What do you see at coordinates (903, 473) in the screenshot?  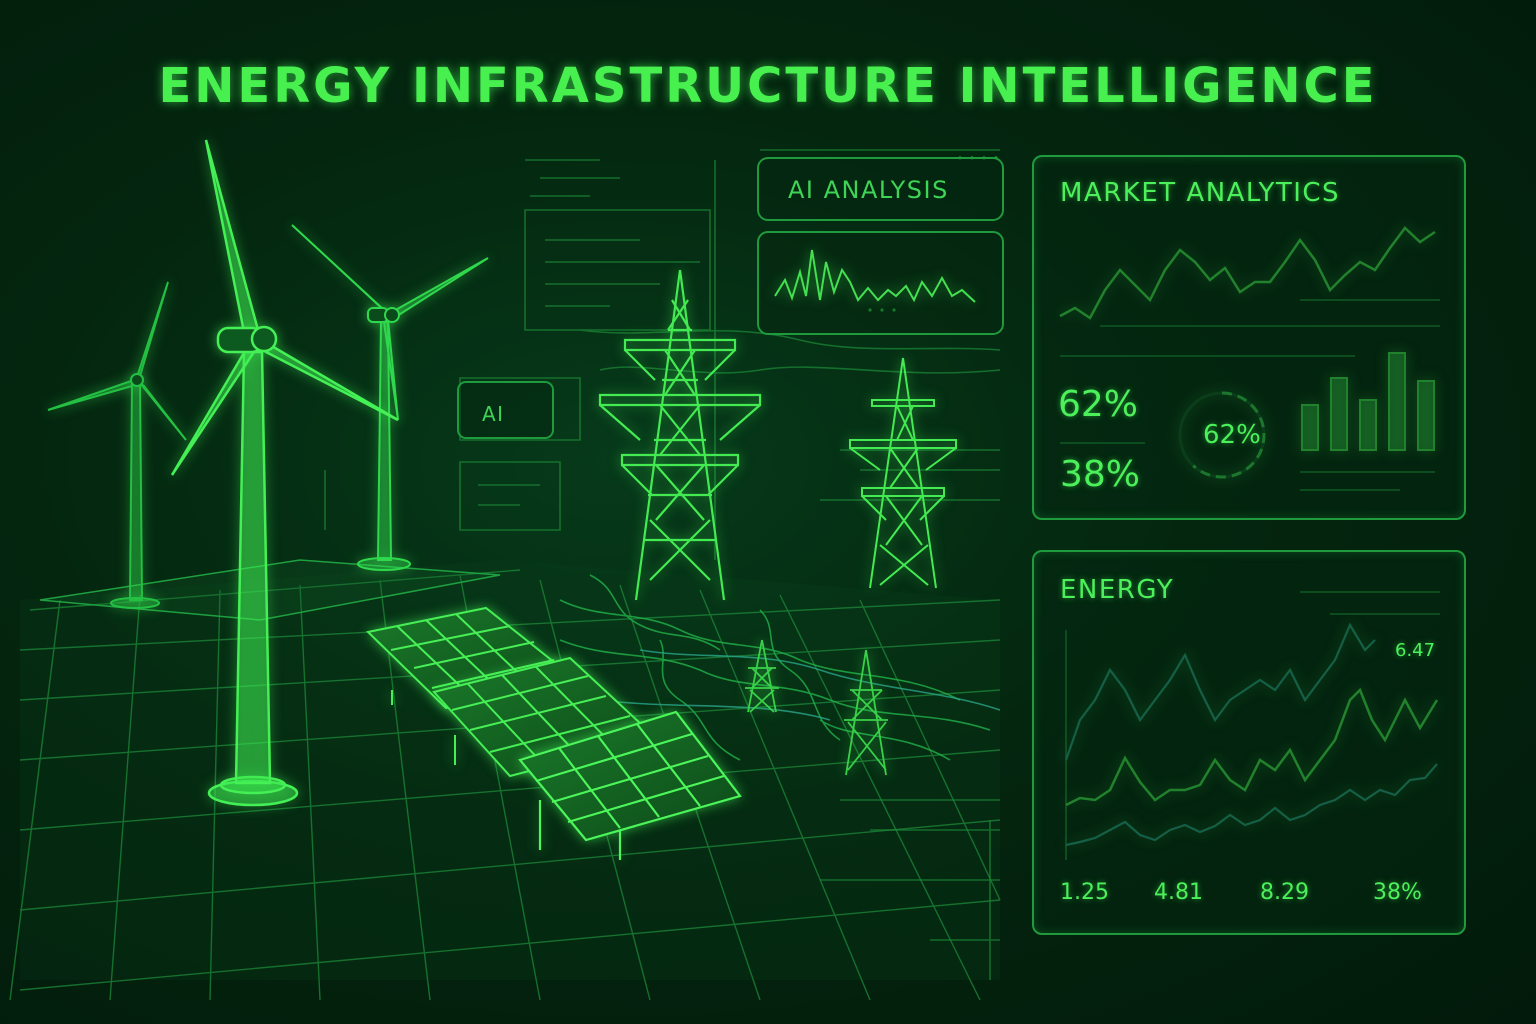 I see `transmission-tower-medium` at bounding box center [903, 473].